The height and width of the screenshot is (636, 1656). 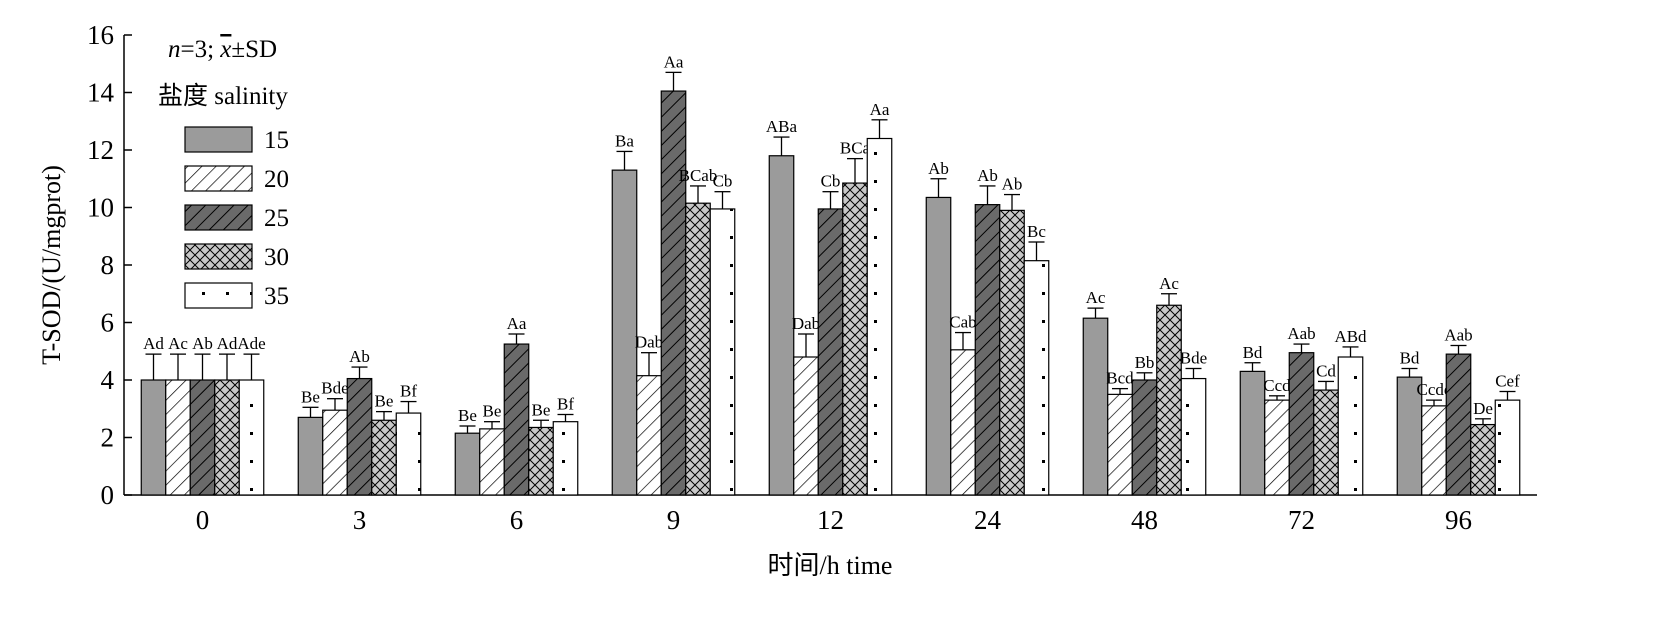 What do you see at coordinates (1120, 444) in the screenshot?
I see `bar-series-20-t48` at bounding box center [1120, 444].